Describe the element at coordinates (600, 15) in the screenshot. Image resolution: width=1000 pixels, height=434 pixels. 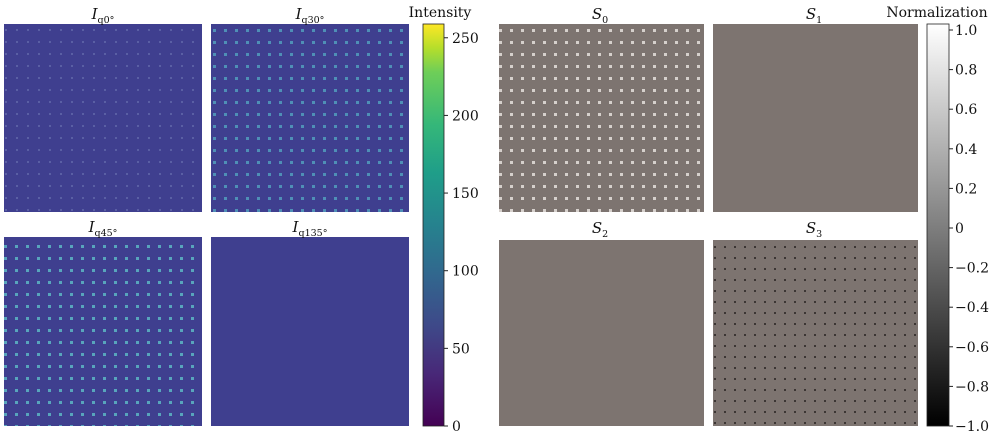
I see `panel-title-s0: S0` at that location.